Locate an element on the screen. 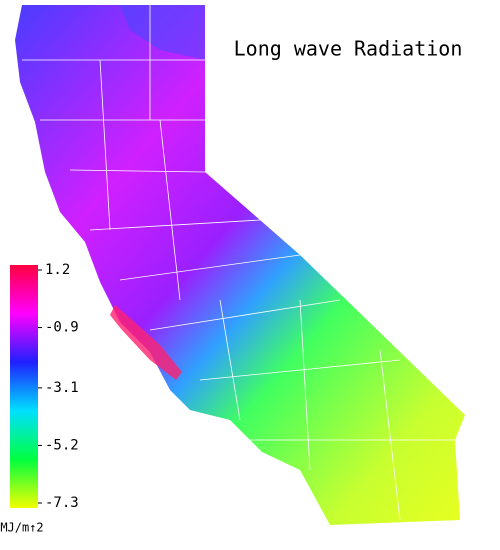 Image resolution: width=500 pixels, height=550 pixels. north-blue is located at coordinates (162, 32).